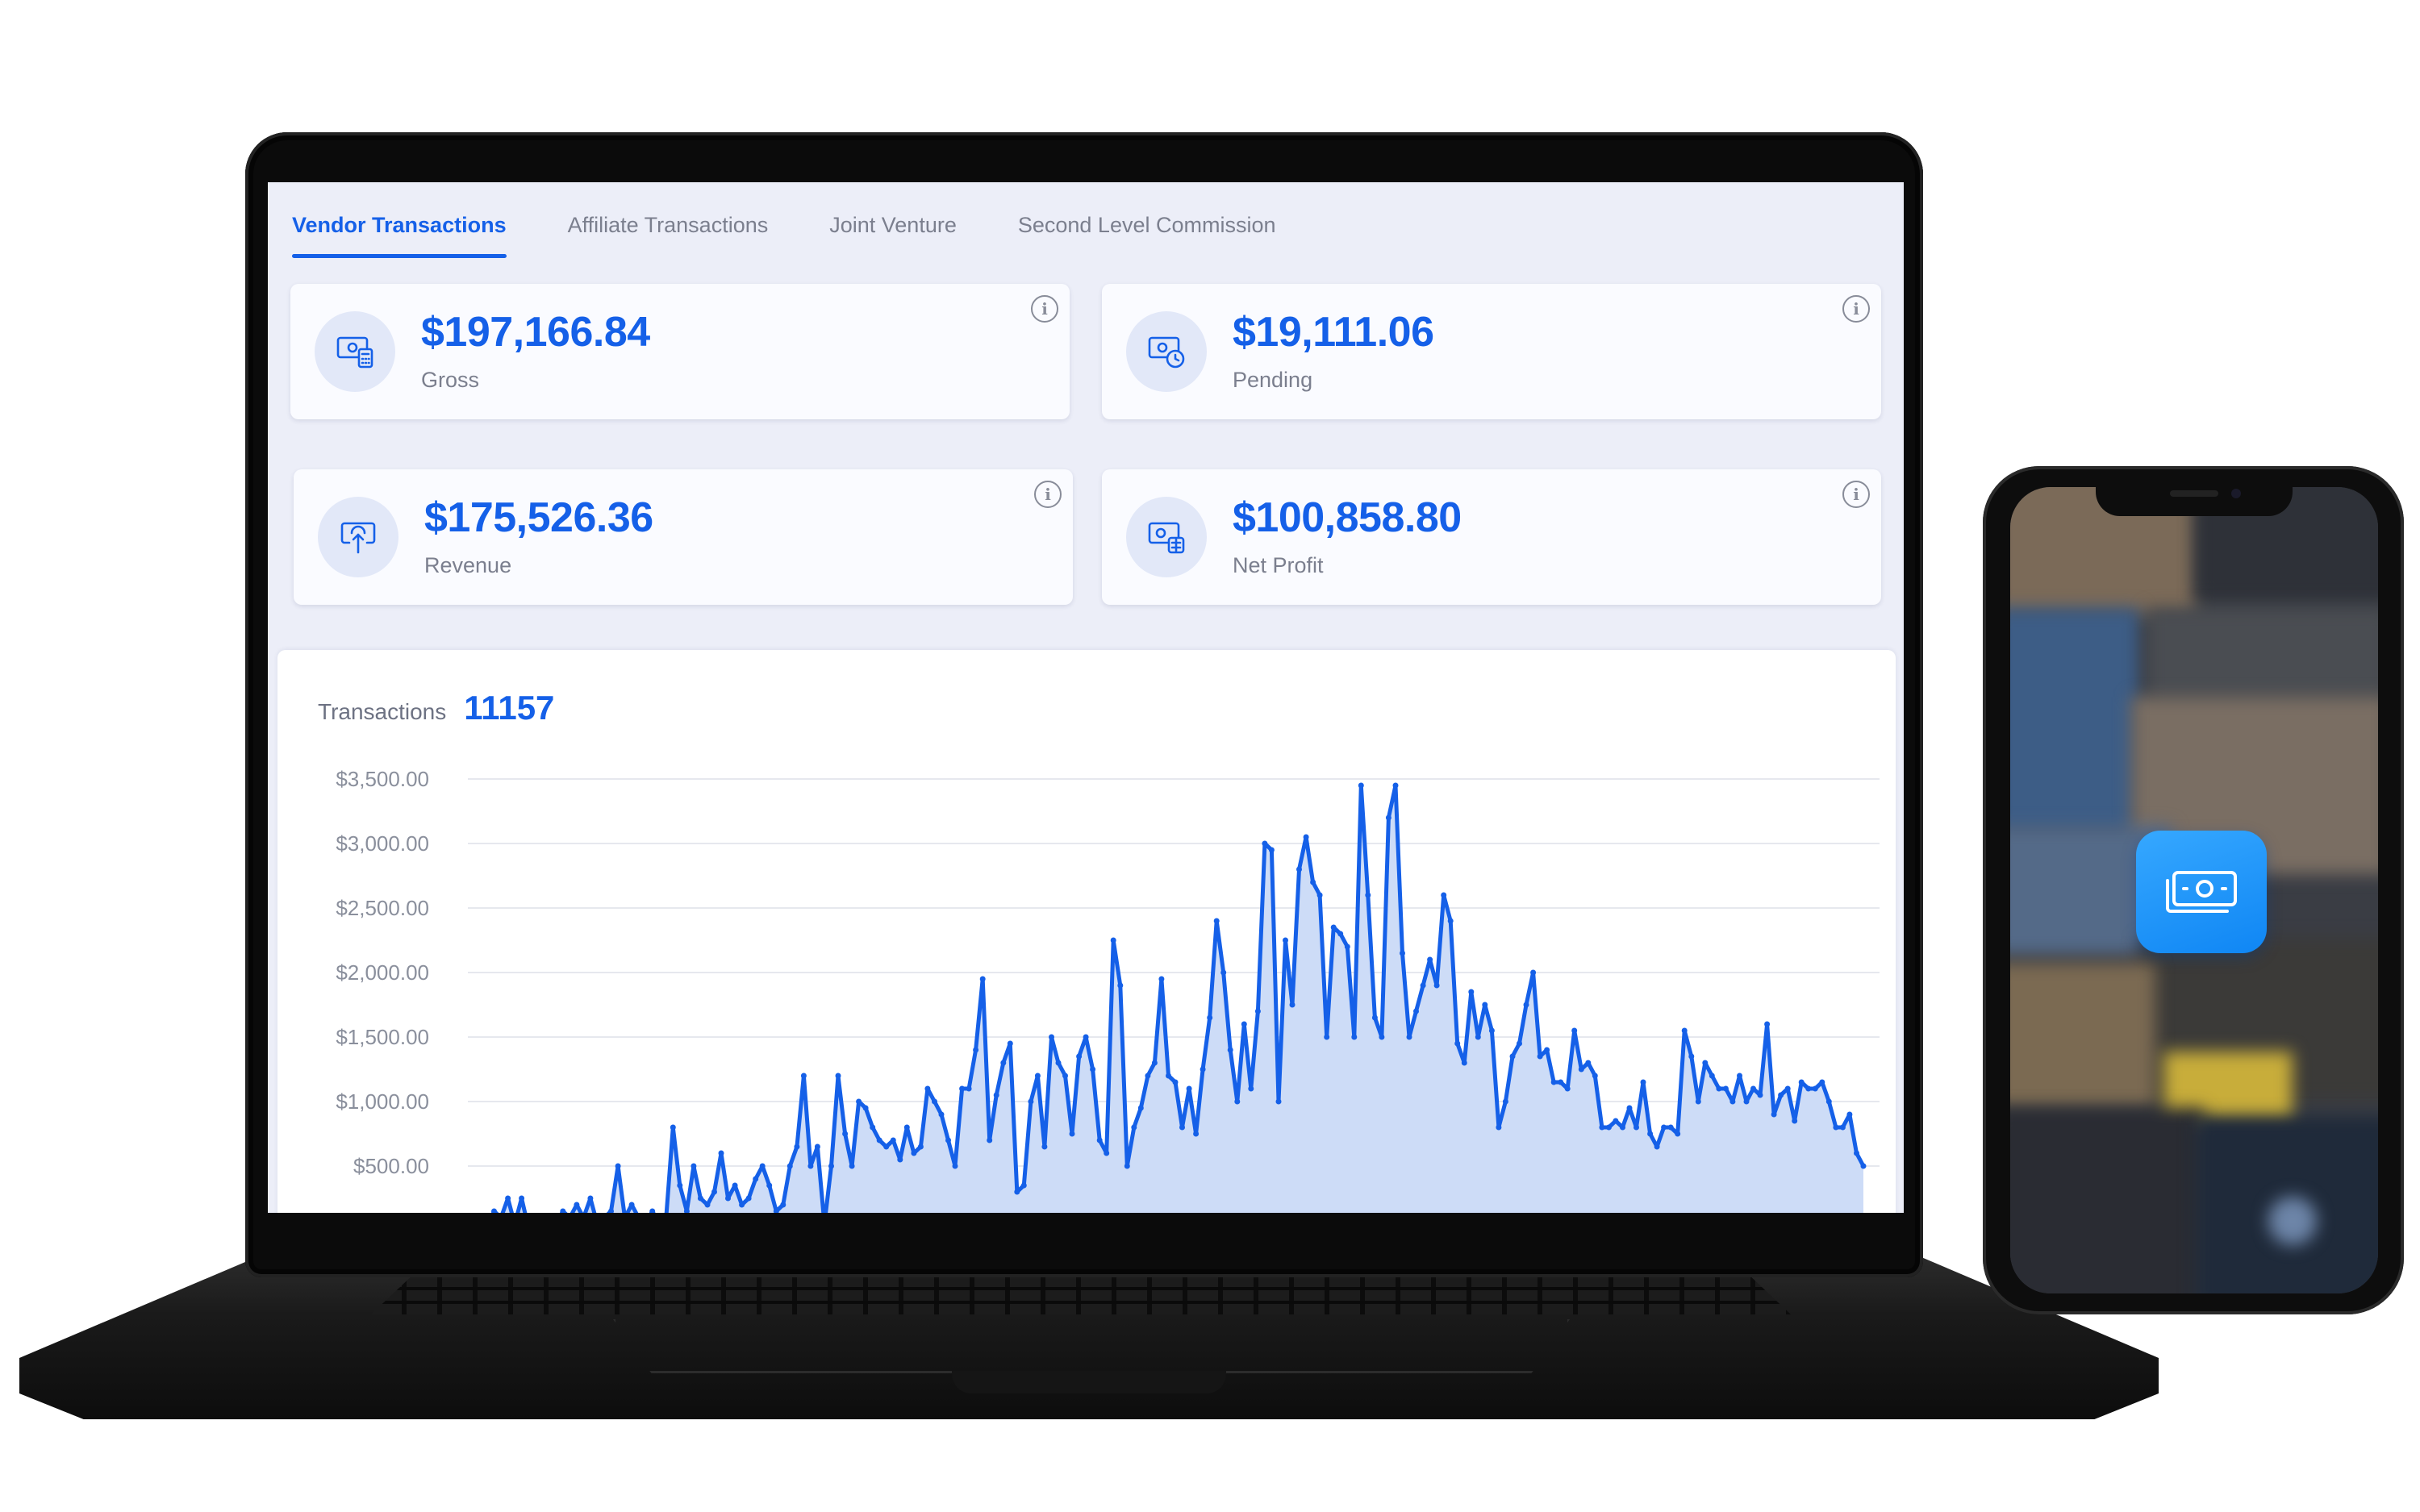 The width and height of the screenshot is (2420, 1512). What do you see at coordinates (399, 232) in the screenshot?
I see `tab-vendor-transactions: Vendor Transactions` at bounding box center [399, 232].